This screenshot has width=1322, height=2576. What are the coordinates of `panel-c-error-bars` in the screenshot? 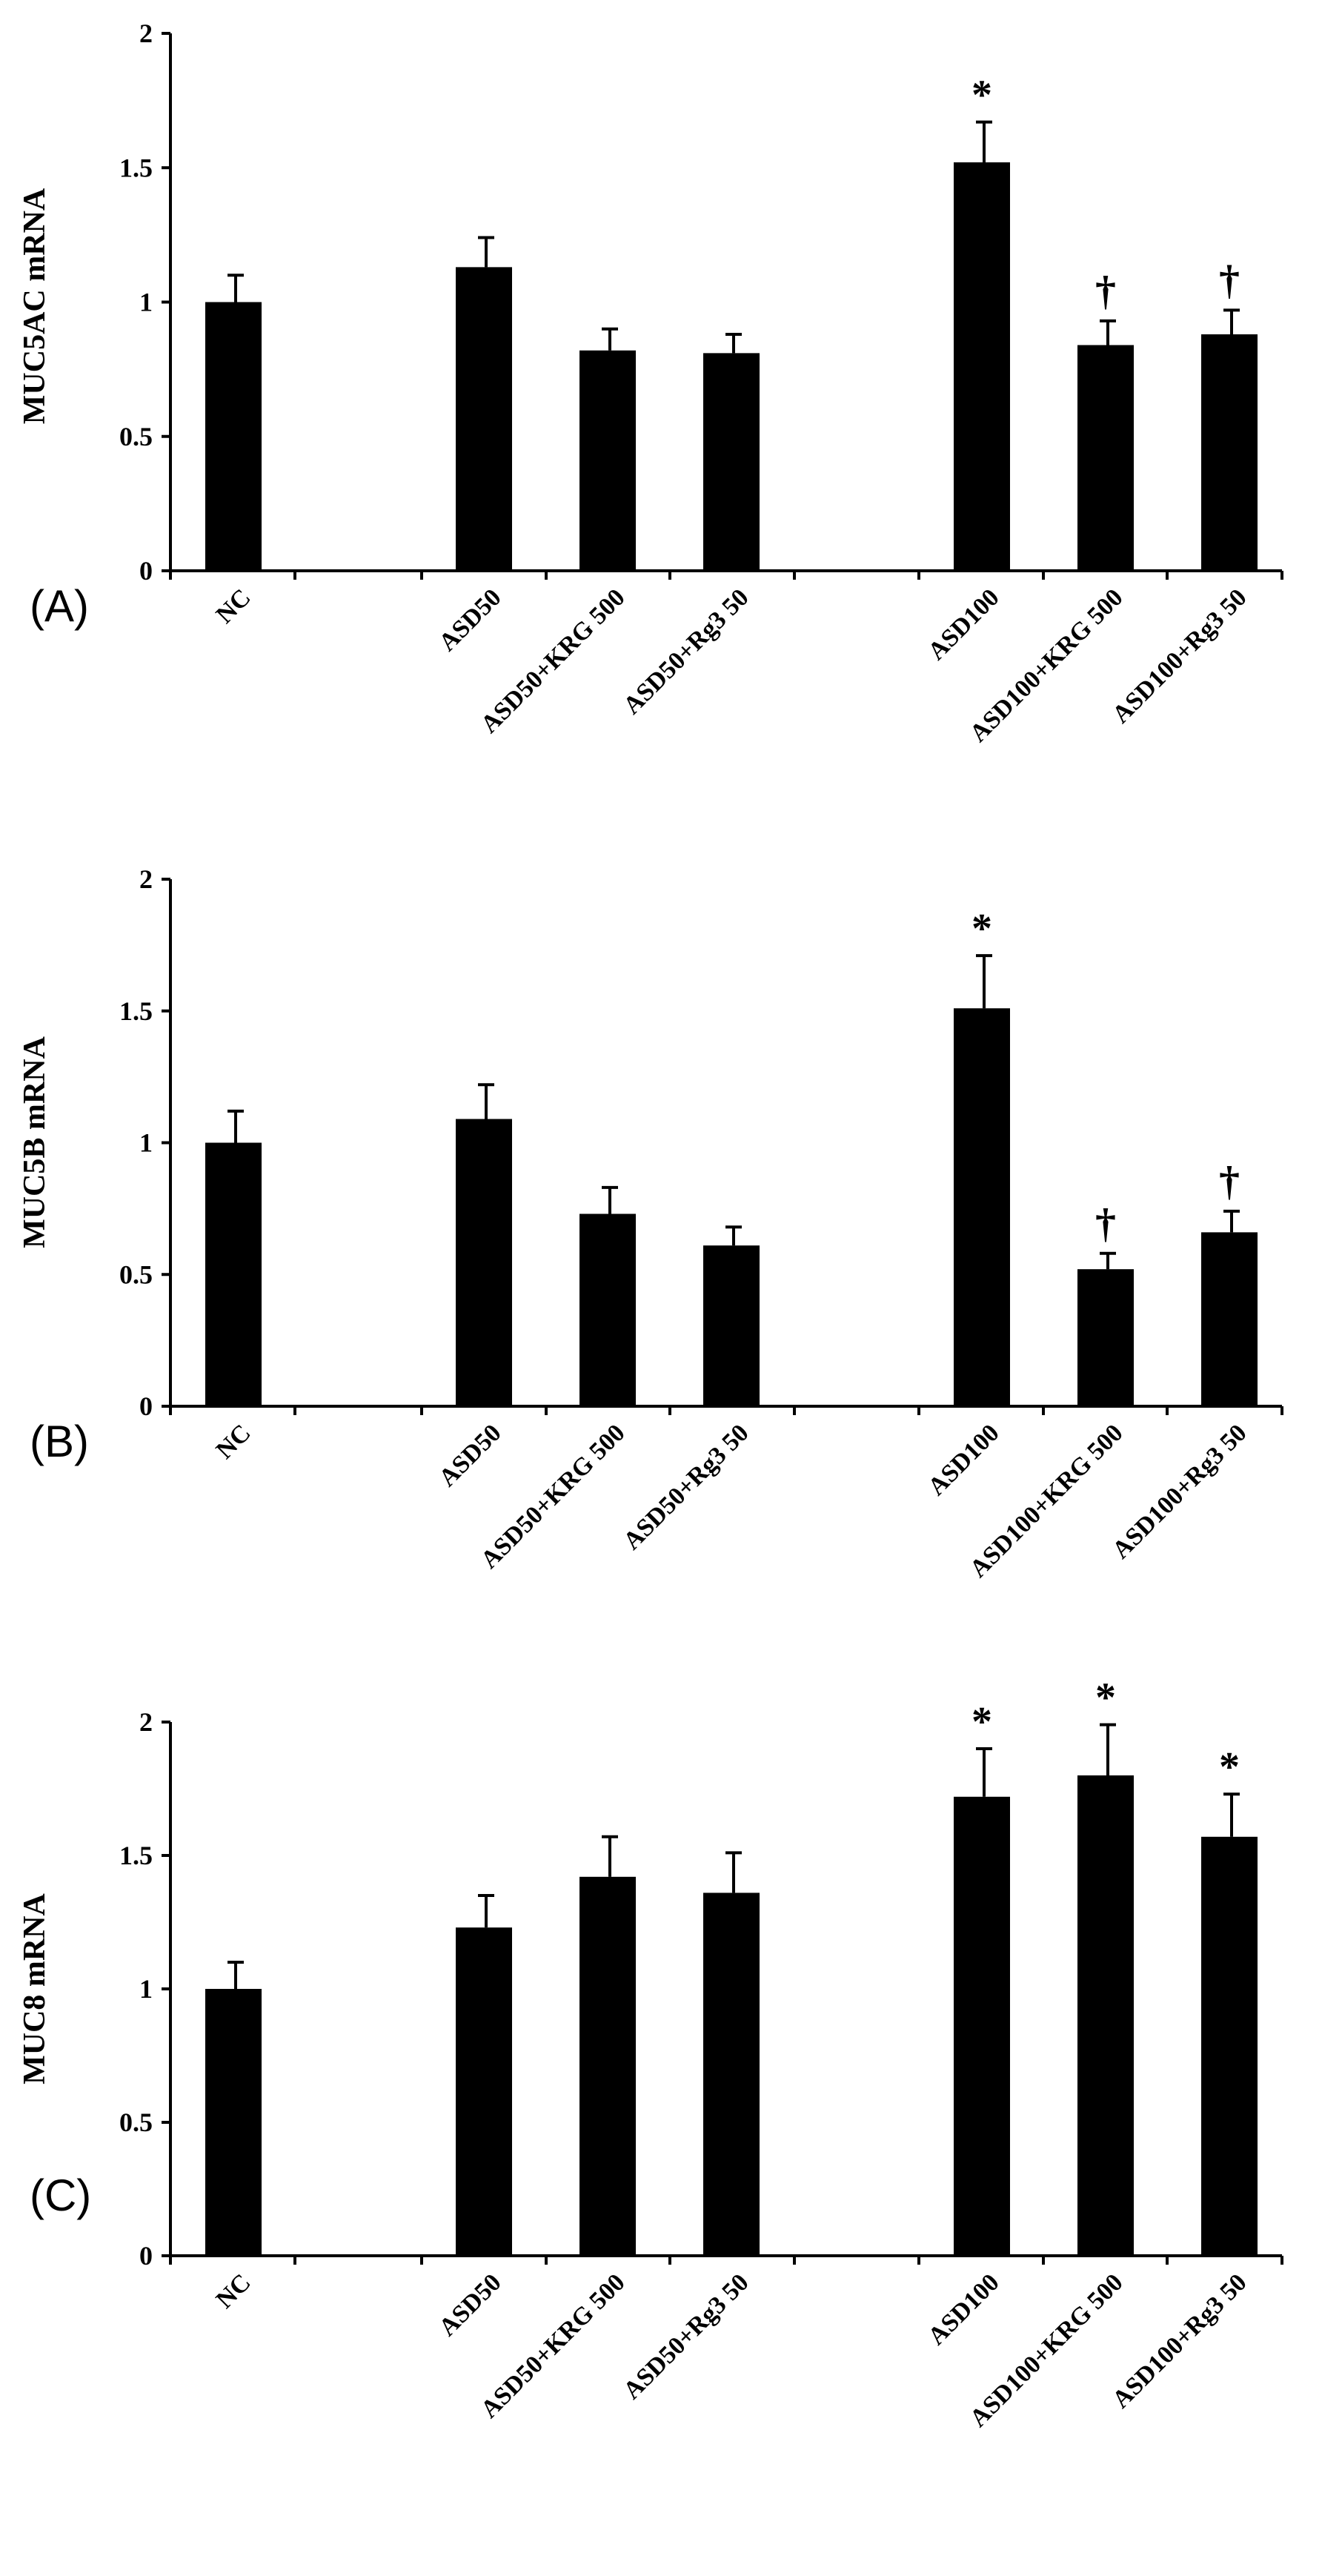 It's located at (733, 1856).